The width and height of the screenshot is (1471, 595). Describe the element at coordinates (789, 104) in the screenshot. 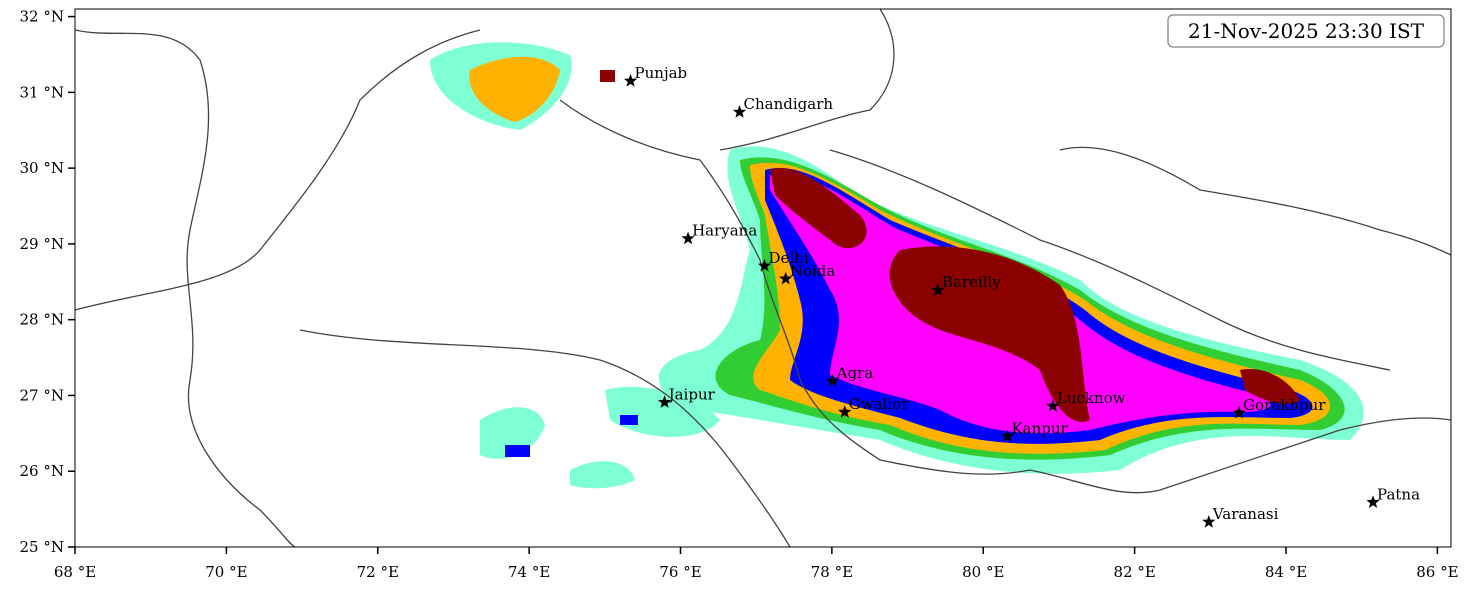

I see `city-label: Chandigarh` at that location.